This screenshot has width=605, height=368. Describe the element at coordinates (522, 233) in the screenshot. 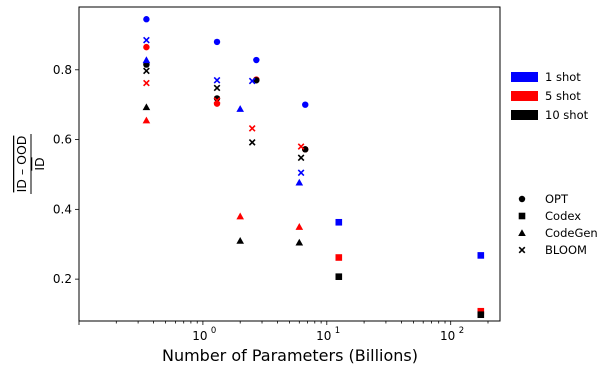

I see `legend-marker-triangle` at that location.